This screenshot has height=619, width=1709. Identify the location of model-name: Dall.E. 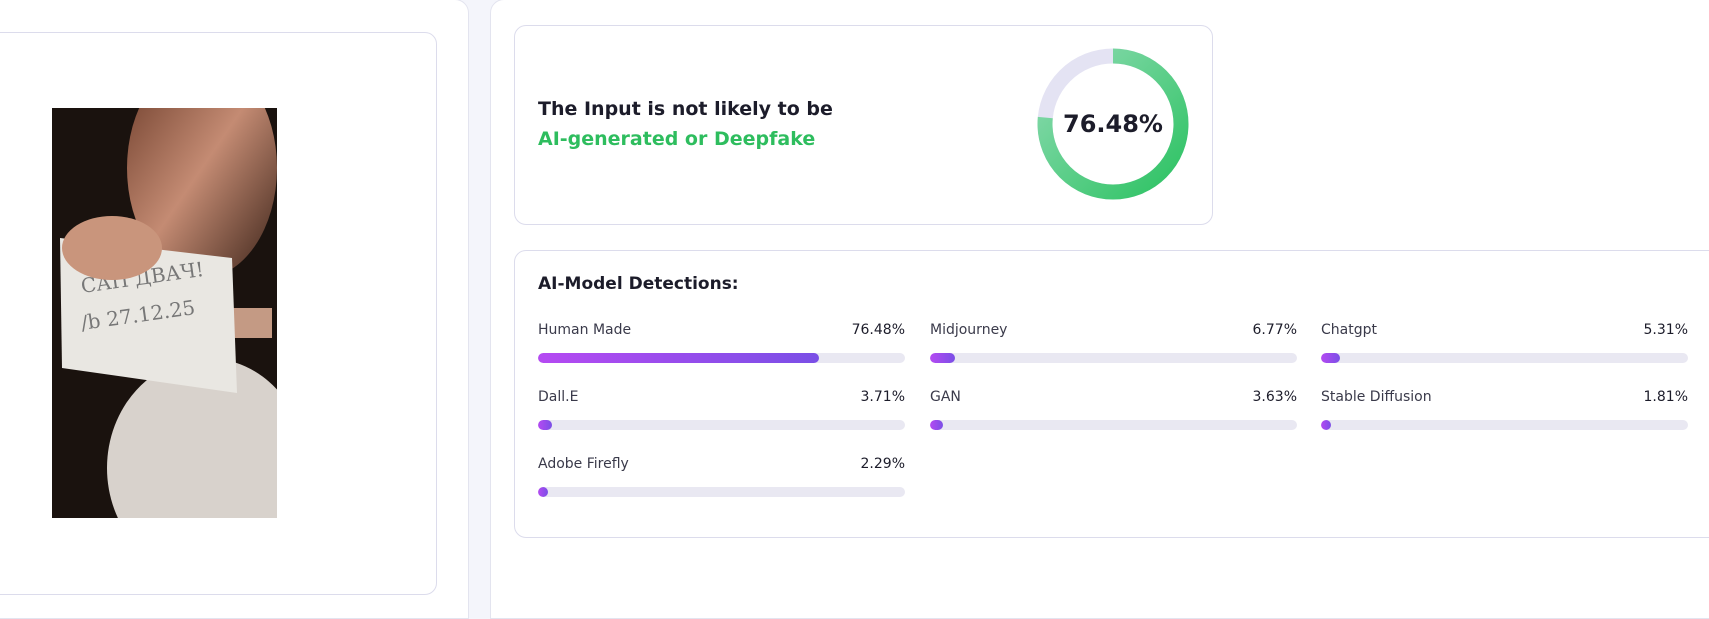
(558, 397).